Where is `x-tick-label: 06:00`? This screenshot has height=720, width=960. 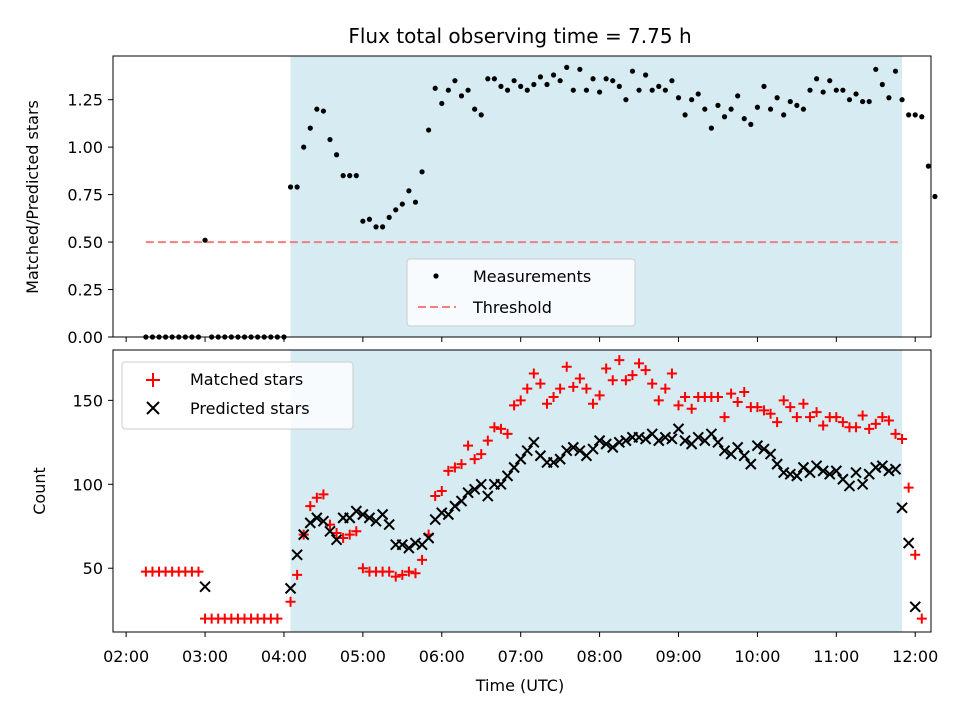 x-tick-label: 06:00 is located at coordinates (442, 656).